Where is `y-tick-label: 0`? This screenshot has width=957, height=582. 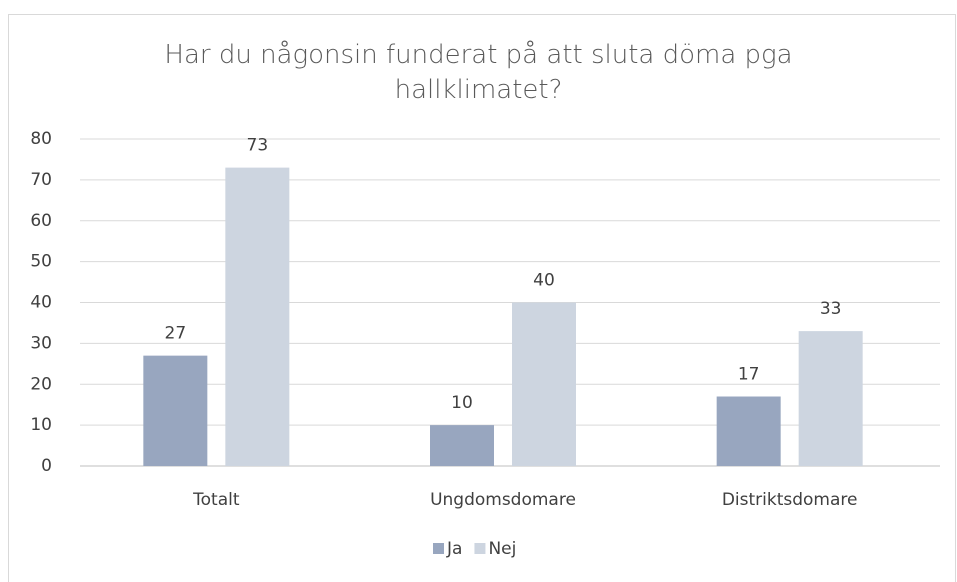
y-tick-label: 0 is located at coordinates (46, 466).